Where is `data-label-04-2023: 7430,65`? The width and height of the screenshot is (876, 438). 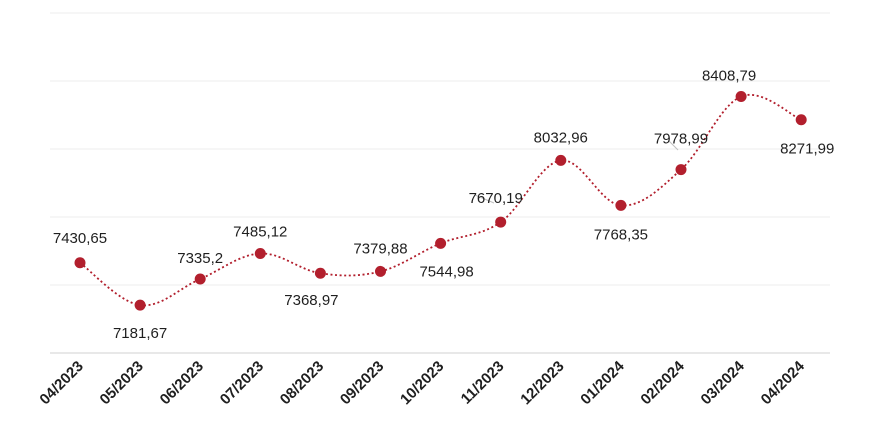 data-label-04-2023: 7430,65 is located at coordinates (80, 238).